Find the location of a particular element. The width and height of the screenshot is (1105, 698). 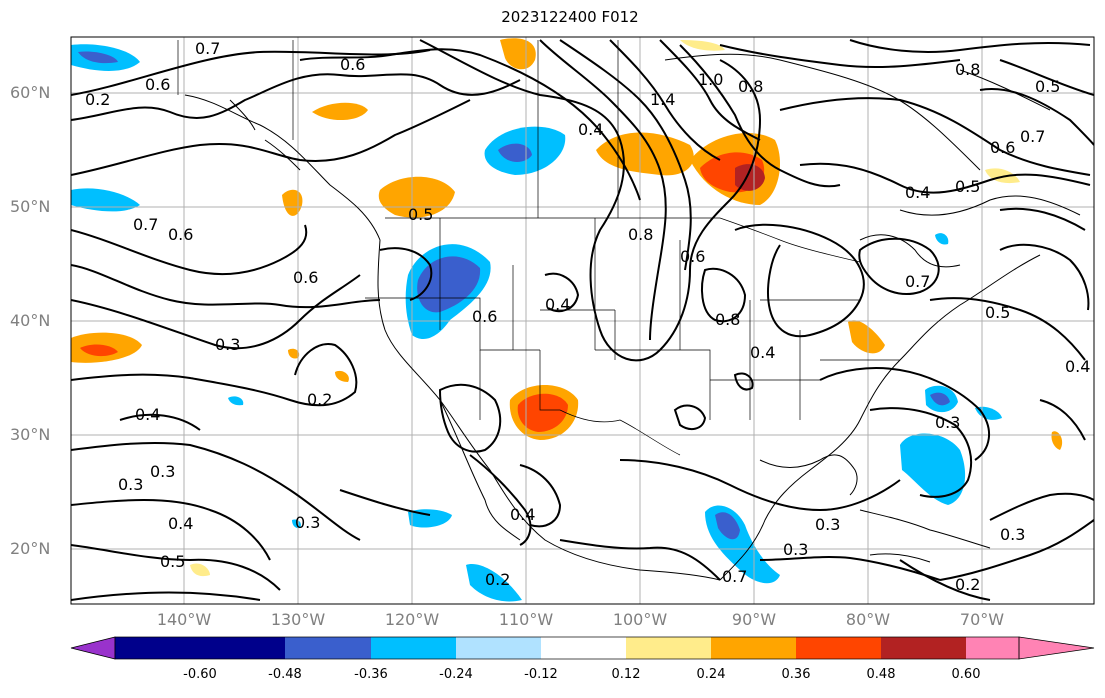

lat-label-20n: 20°N is located at coordinates (30, 548).